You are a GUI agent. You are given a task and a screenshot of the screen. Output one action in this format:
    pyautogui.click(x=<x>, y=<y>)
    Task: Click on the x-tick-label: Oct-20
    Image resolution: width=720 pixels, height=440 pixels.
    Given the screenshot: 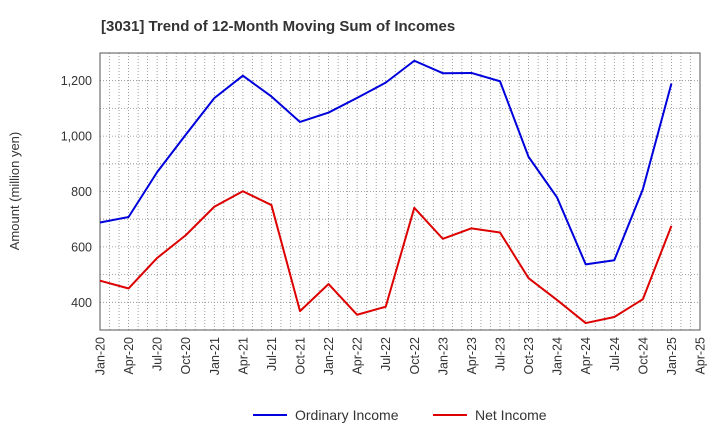 What is the action you would take?
    pyautogui.click(x=186, y=356)
    